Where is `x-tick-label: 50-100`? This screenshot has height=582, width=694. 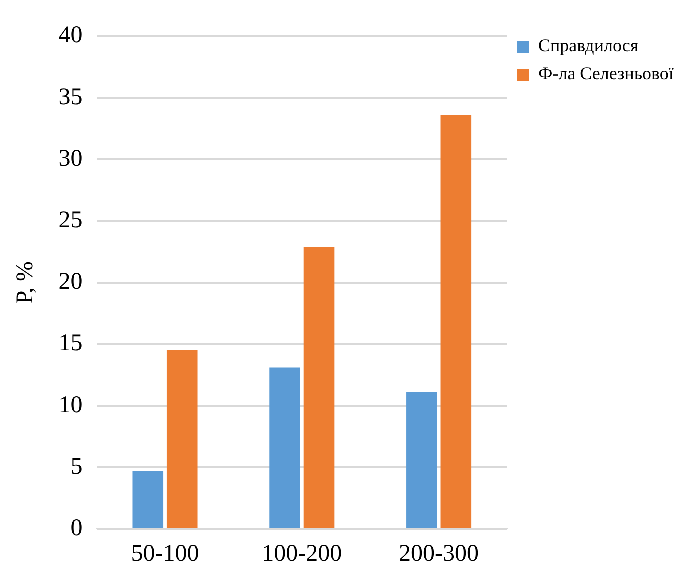
x-tick-label: 50-100 is located at coordinates (165, 553).